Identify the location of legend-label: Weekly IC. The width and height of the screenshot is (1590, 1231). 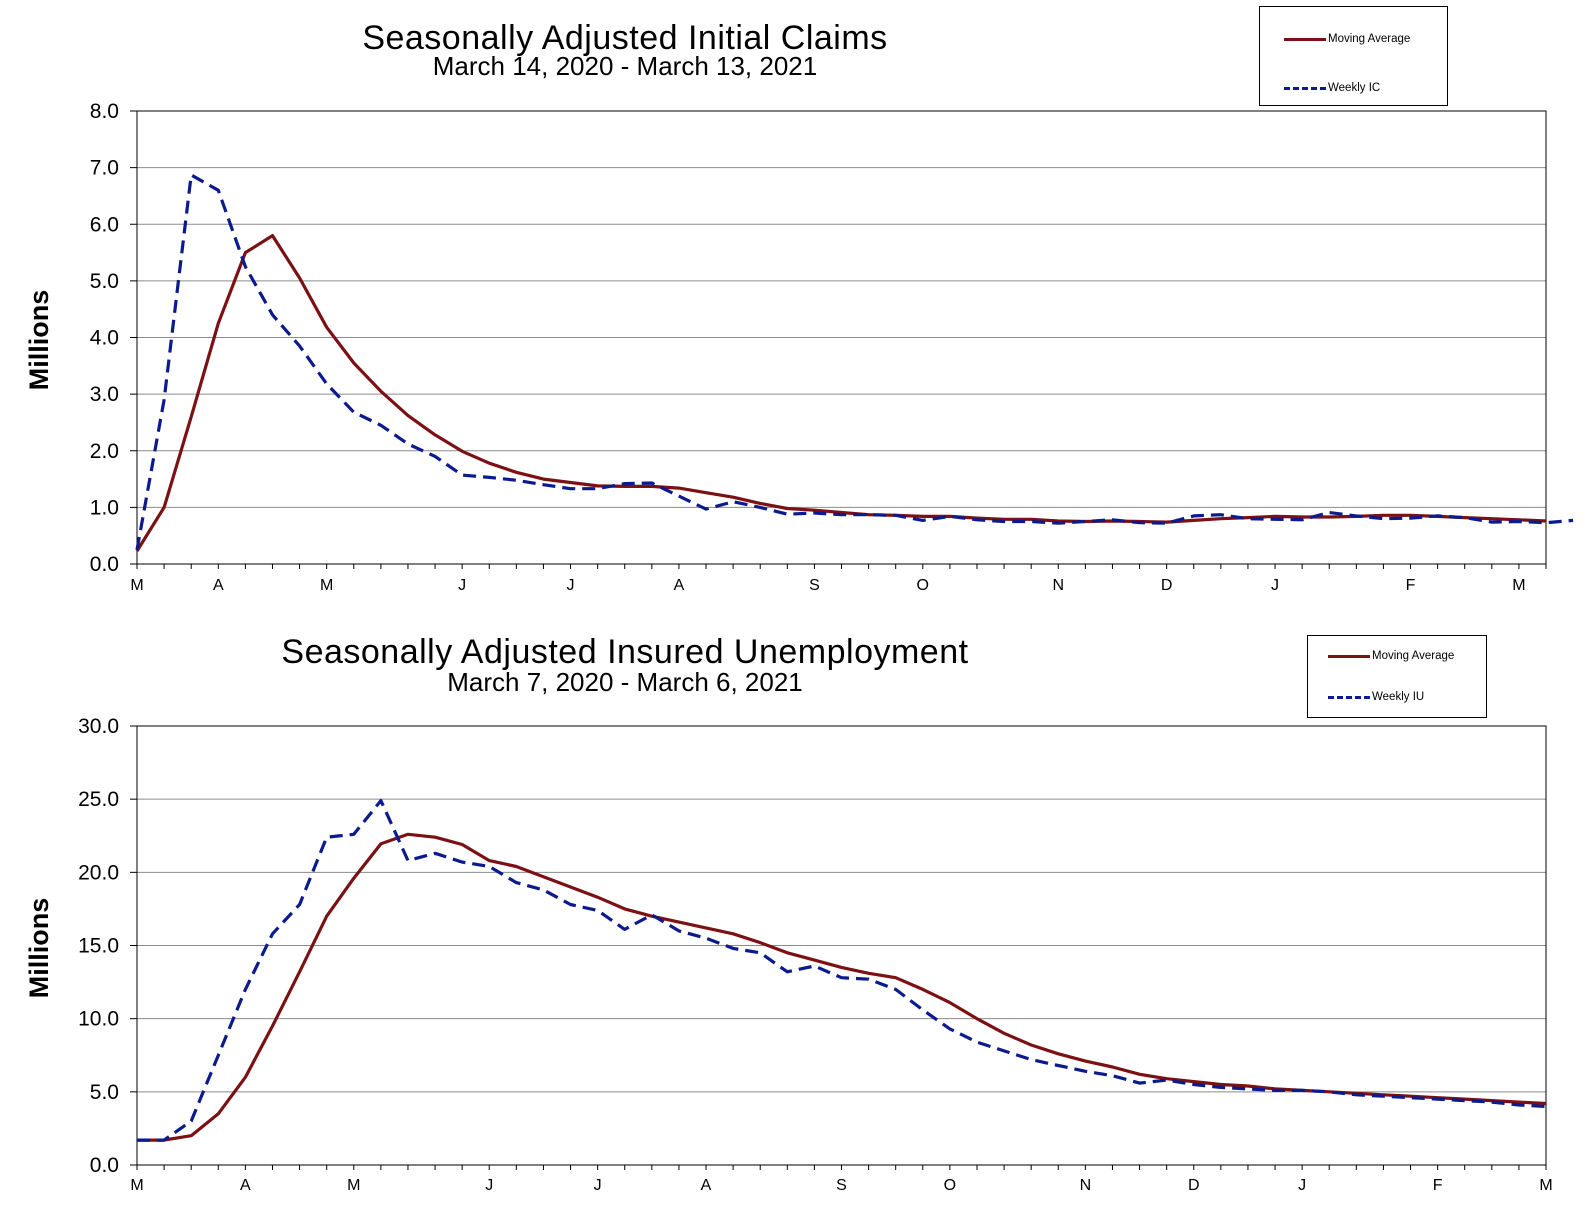
(1354, 88).